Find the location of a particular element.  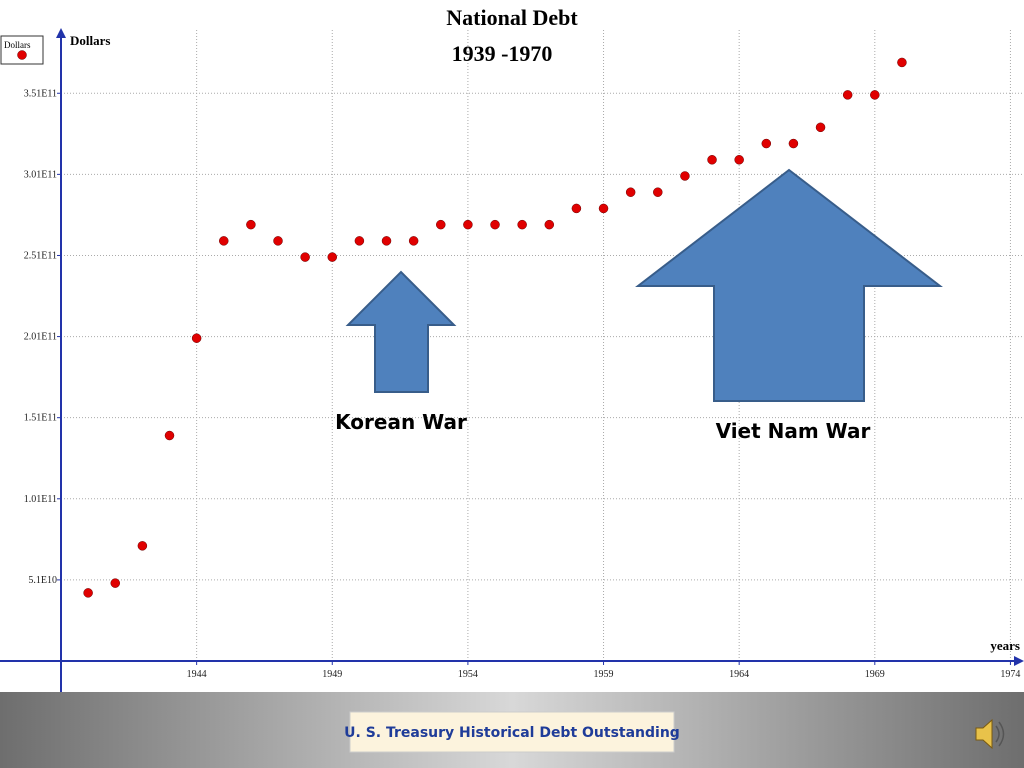

y-tick-label: 3.51E11 is located at coordinates (40, 93).